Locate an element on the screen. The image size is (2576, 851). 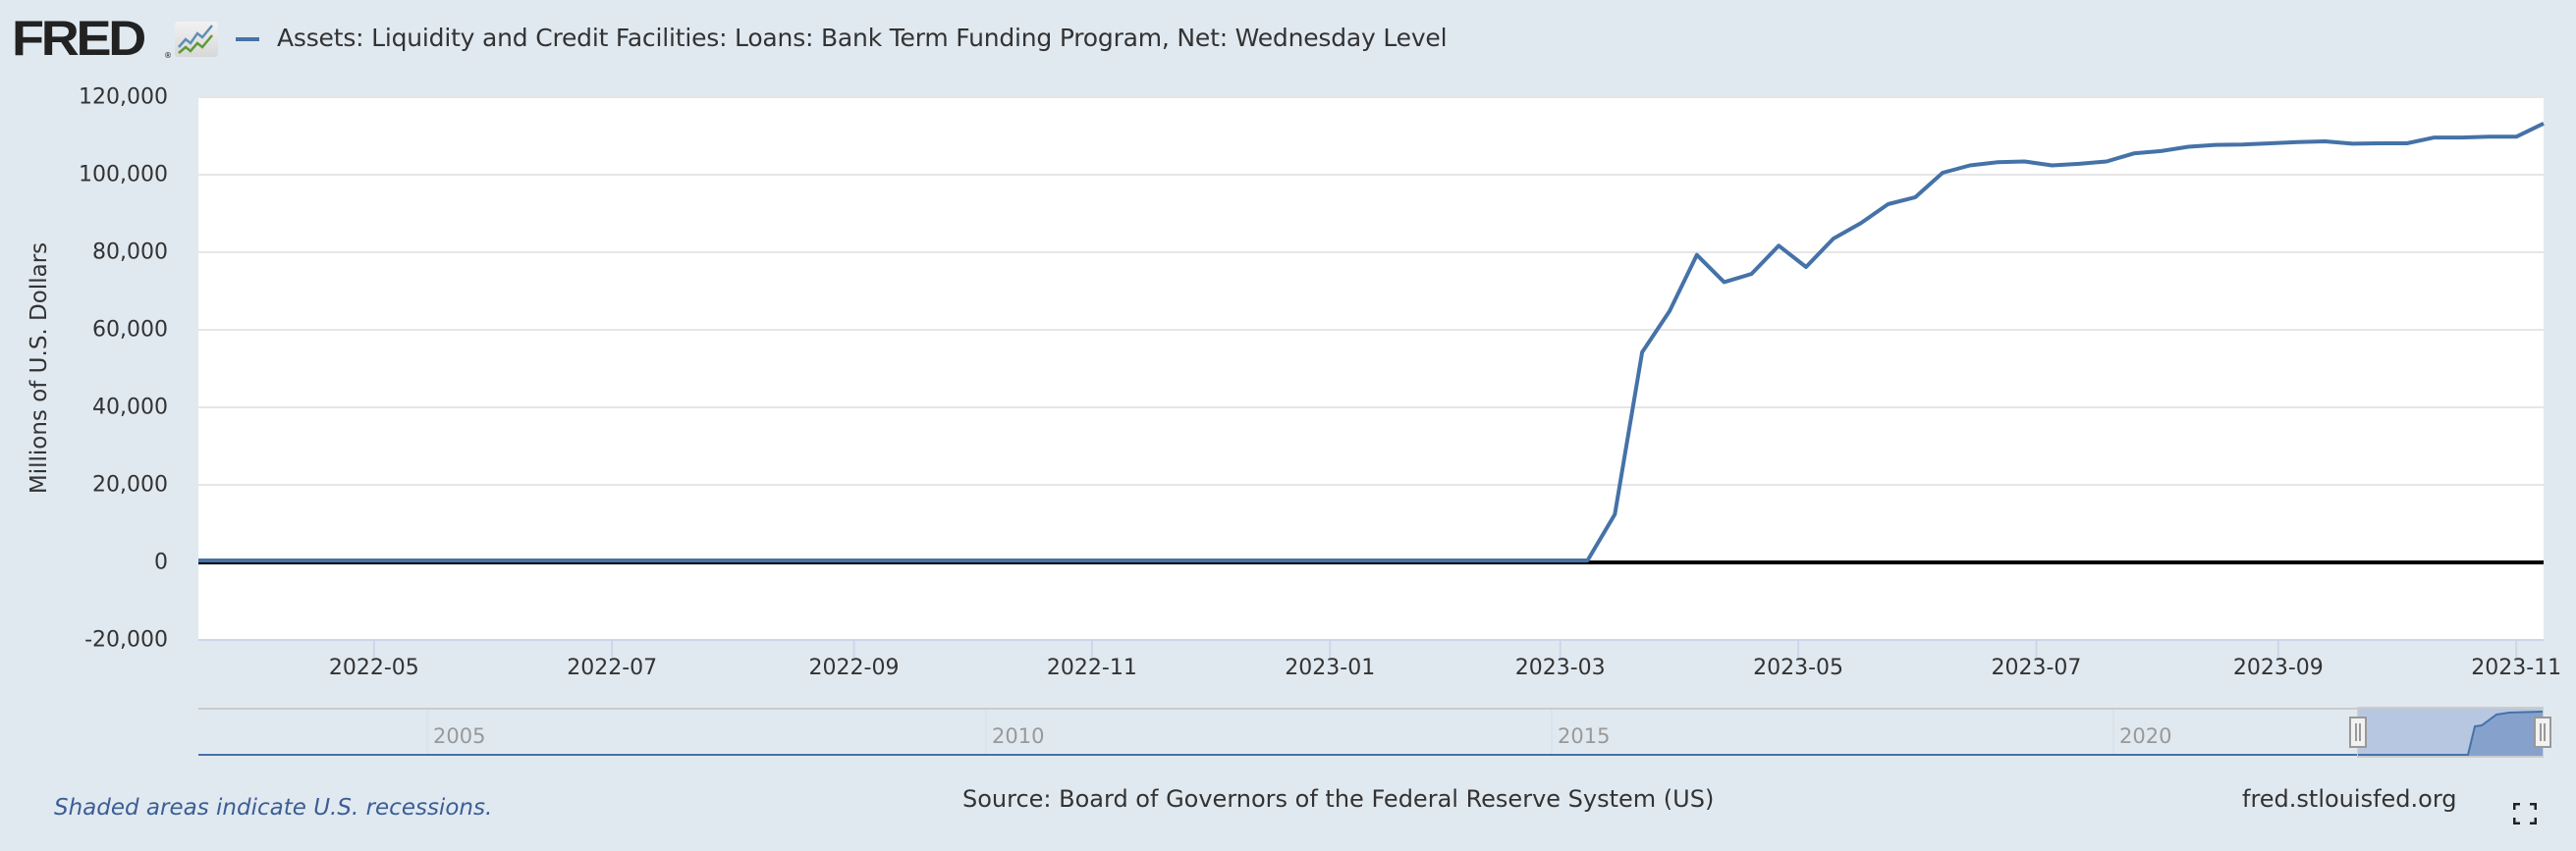
x-tick-label: 2022-07 is located at coordinates (613, 668).